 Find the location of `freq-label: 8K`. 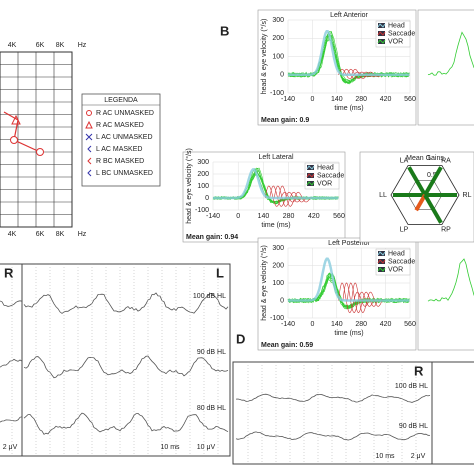

freq-label: 8K is located at coordinates (60, 234).